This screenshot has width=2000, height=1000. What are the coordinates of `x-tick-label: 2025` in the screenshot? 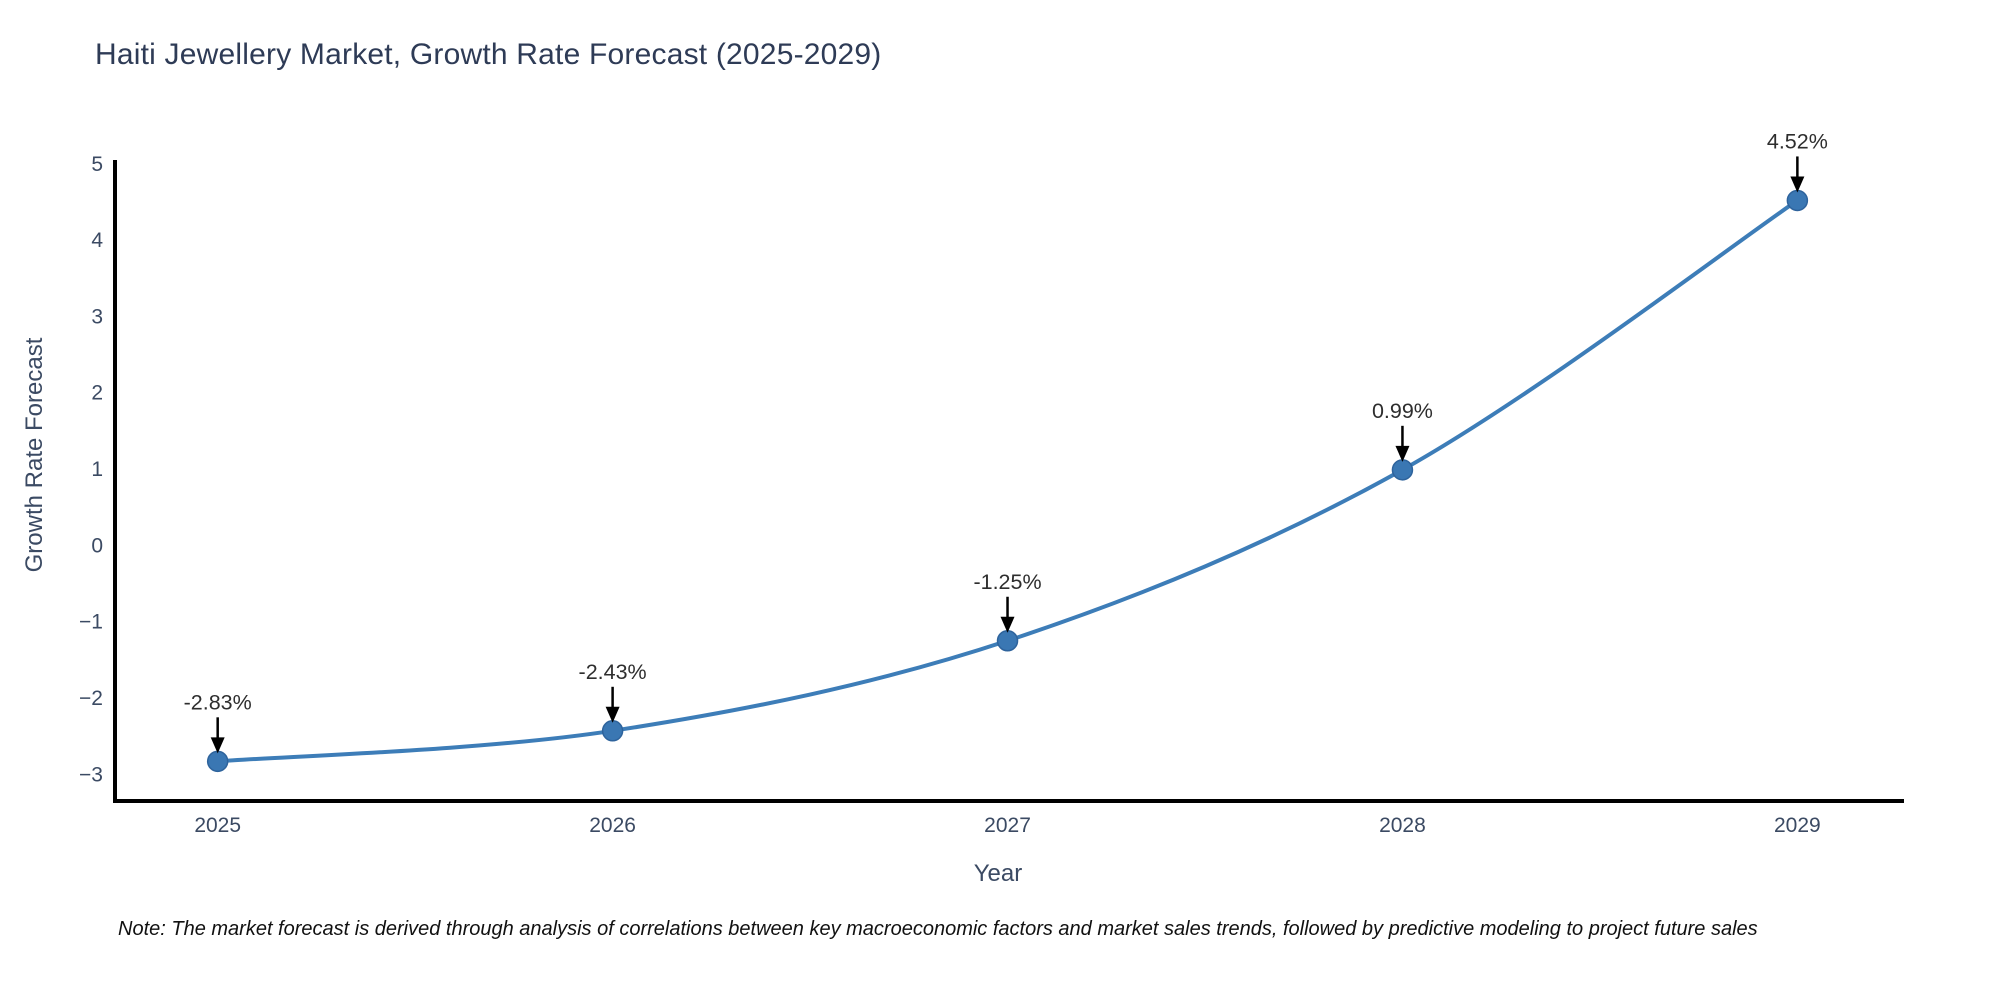 It's located at (217, 825).